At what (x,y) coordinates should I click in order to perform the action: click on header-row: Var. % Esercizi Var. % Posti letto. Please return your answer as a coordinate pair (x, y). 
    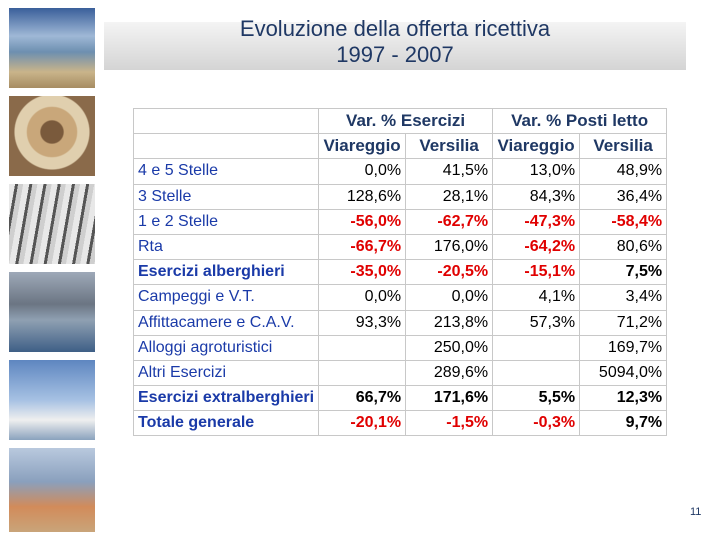
    Looking at the image, I should click on (400, 121).